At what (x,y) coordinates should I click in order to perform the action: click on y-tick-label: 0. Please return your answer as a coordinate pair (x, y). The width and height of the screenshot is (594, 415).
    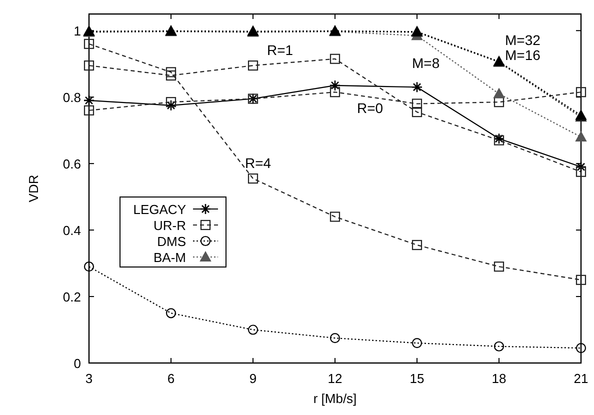
    Looking at the image, I should click on (77, 363).